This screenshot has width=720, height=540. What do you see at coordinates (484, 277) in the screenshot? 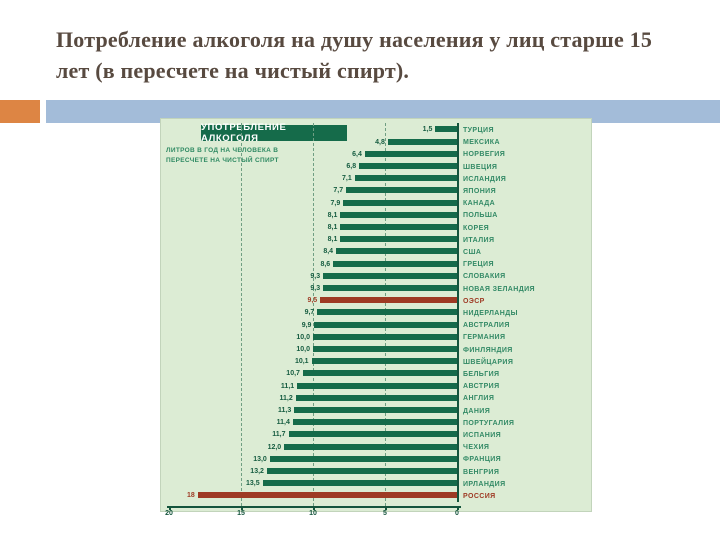
I see `country-label: СЛОВАКИЯ` at bounding box center [484, 277].